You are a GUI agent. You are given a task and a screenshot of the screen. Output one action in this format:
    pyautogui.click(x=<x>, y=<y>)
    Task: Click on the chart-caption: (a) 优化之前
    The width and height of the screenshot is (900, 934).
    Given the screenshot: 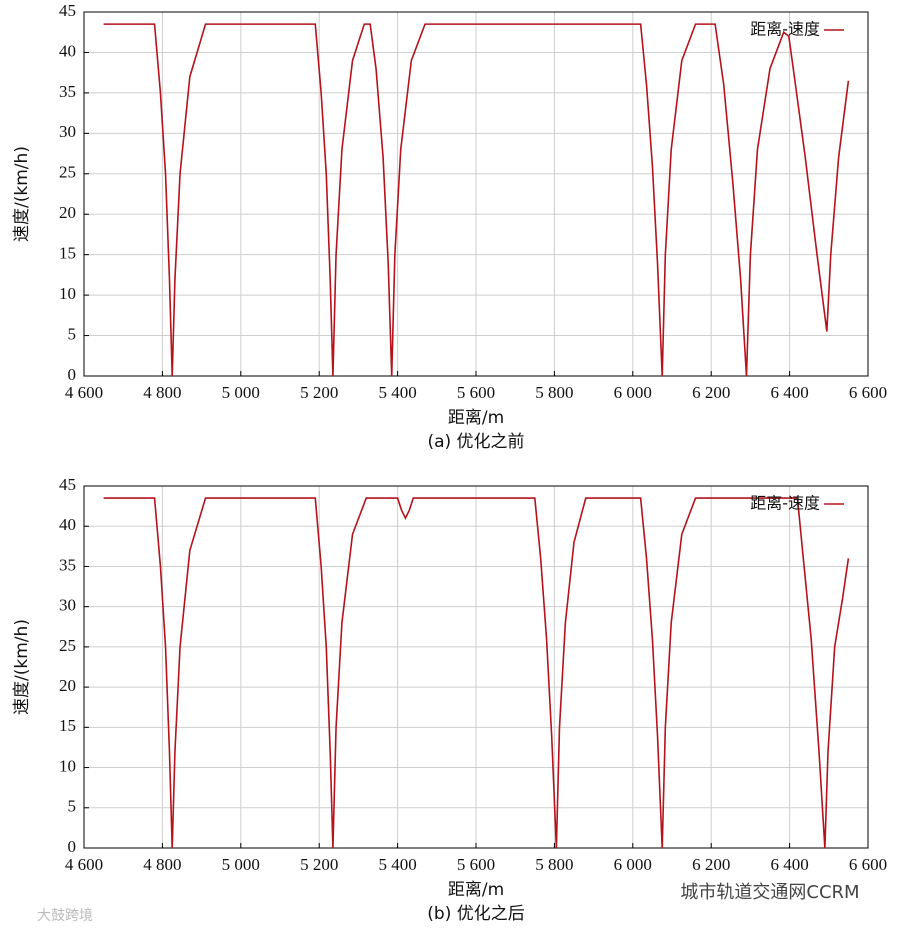 What is the action you would take?
    pyautogui.click(x=475, y=442)
    